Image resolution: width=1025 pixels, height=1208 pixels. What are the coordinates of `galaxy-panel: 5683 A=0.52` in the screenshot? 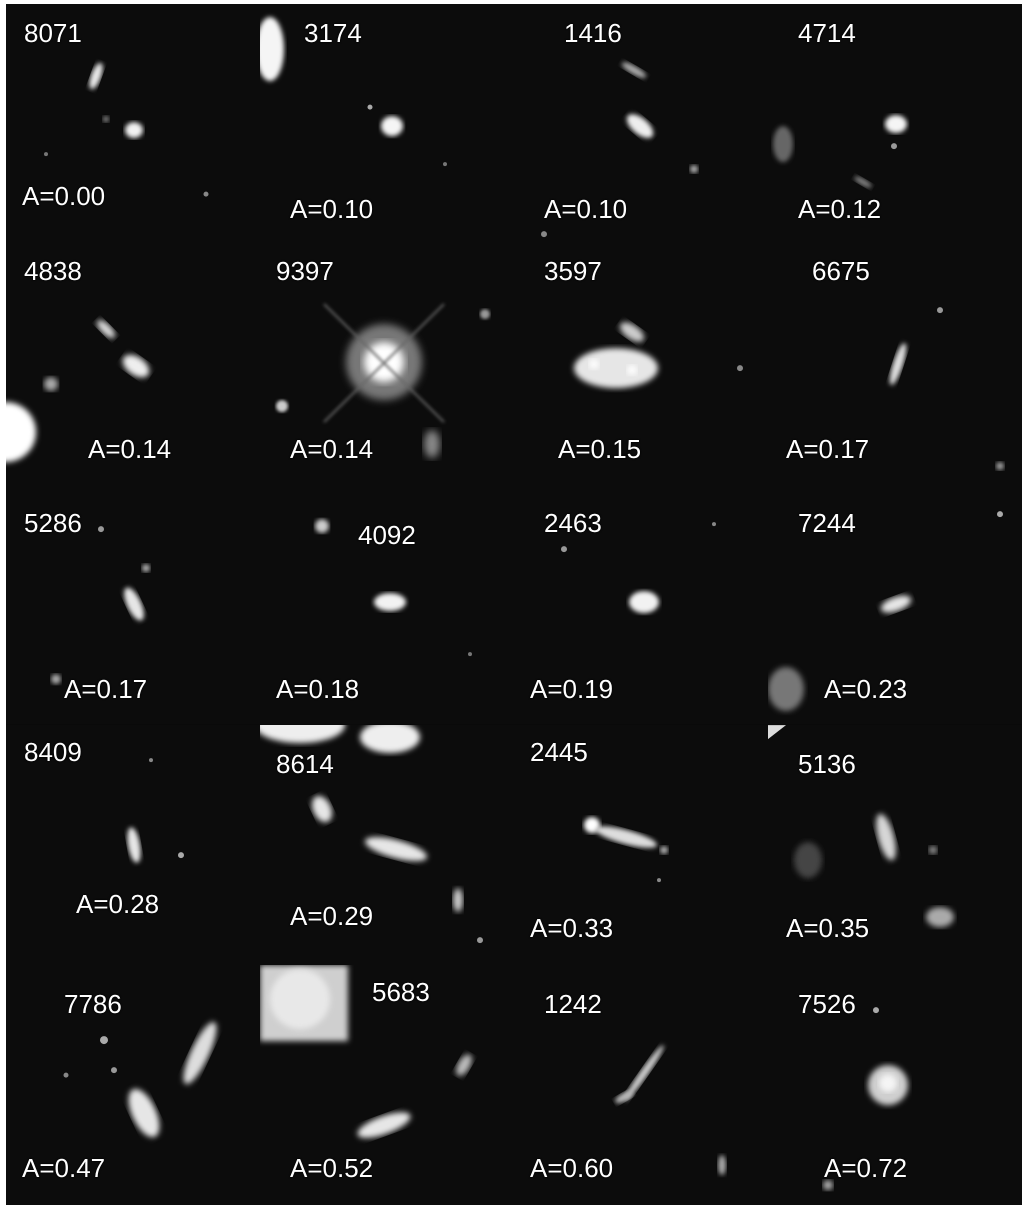 It's located at (387, 1084).